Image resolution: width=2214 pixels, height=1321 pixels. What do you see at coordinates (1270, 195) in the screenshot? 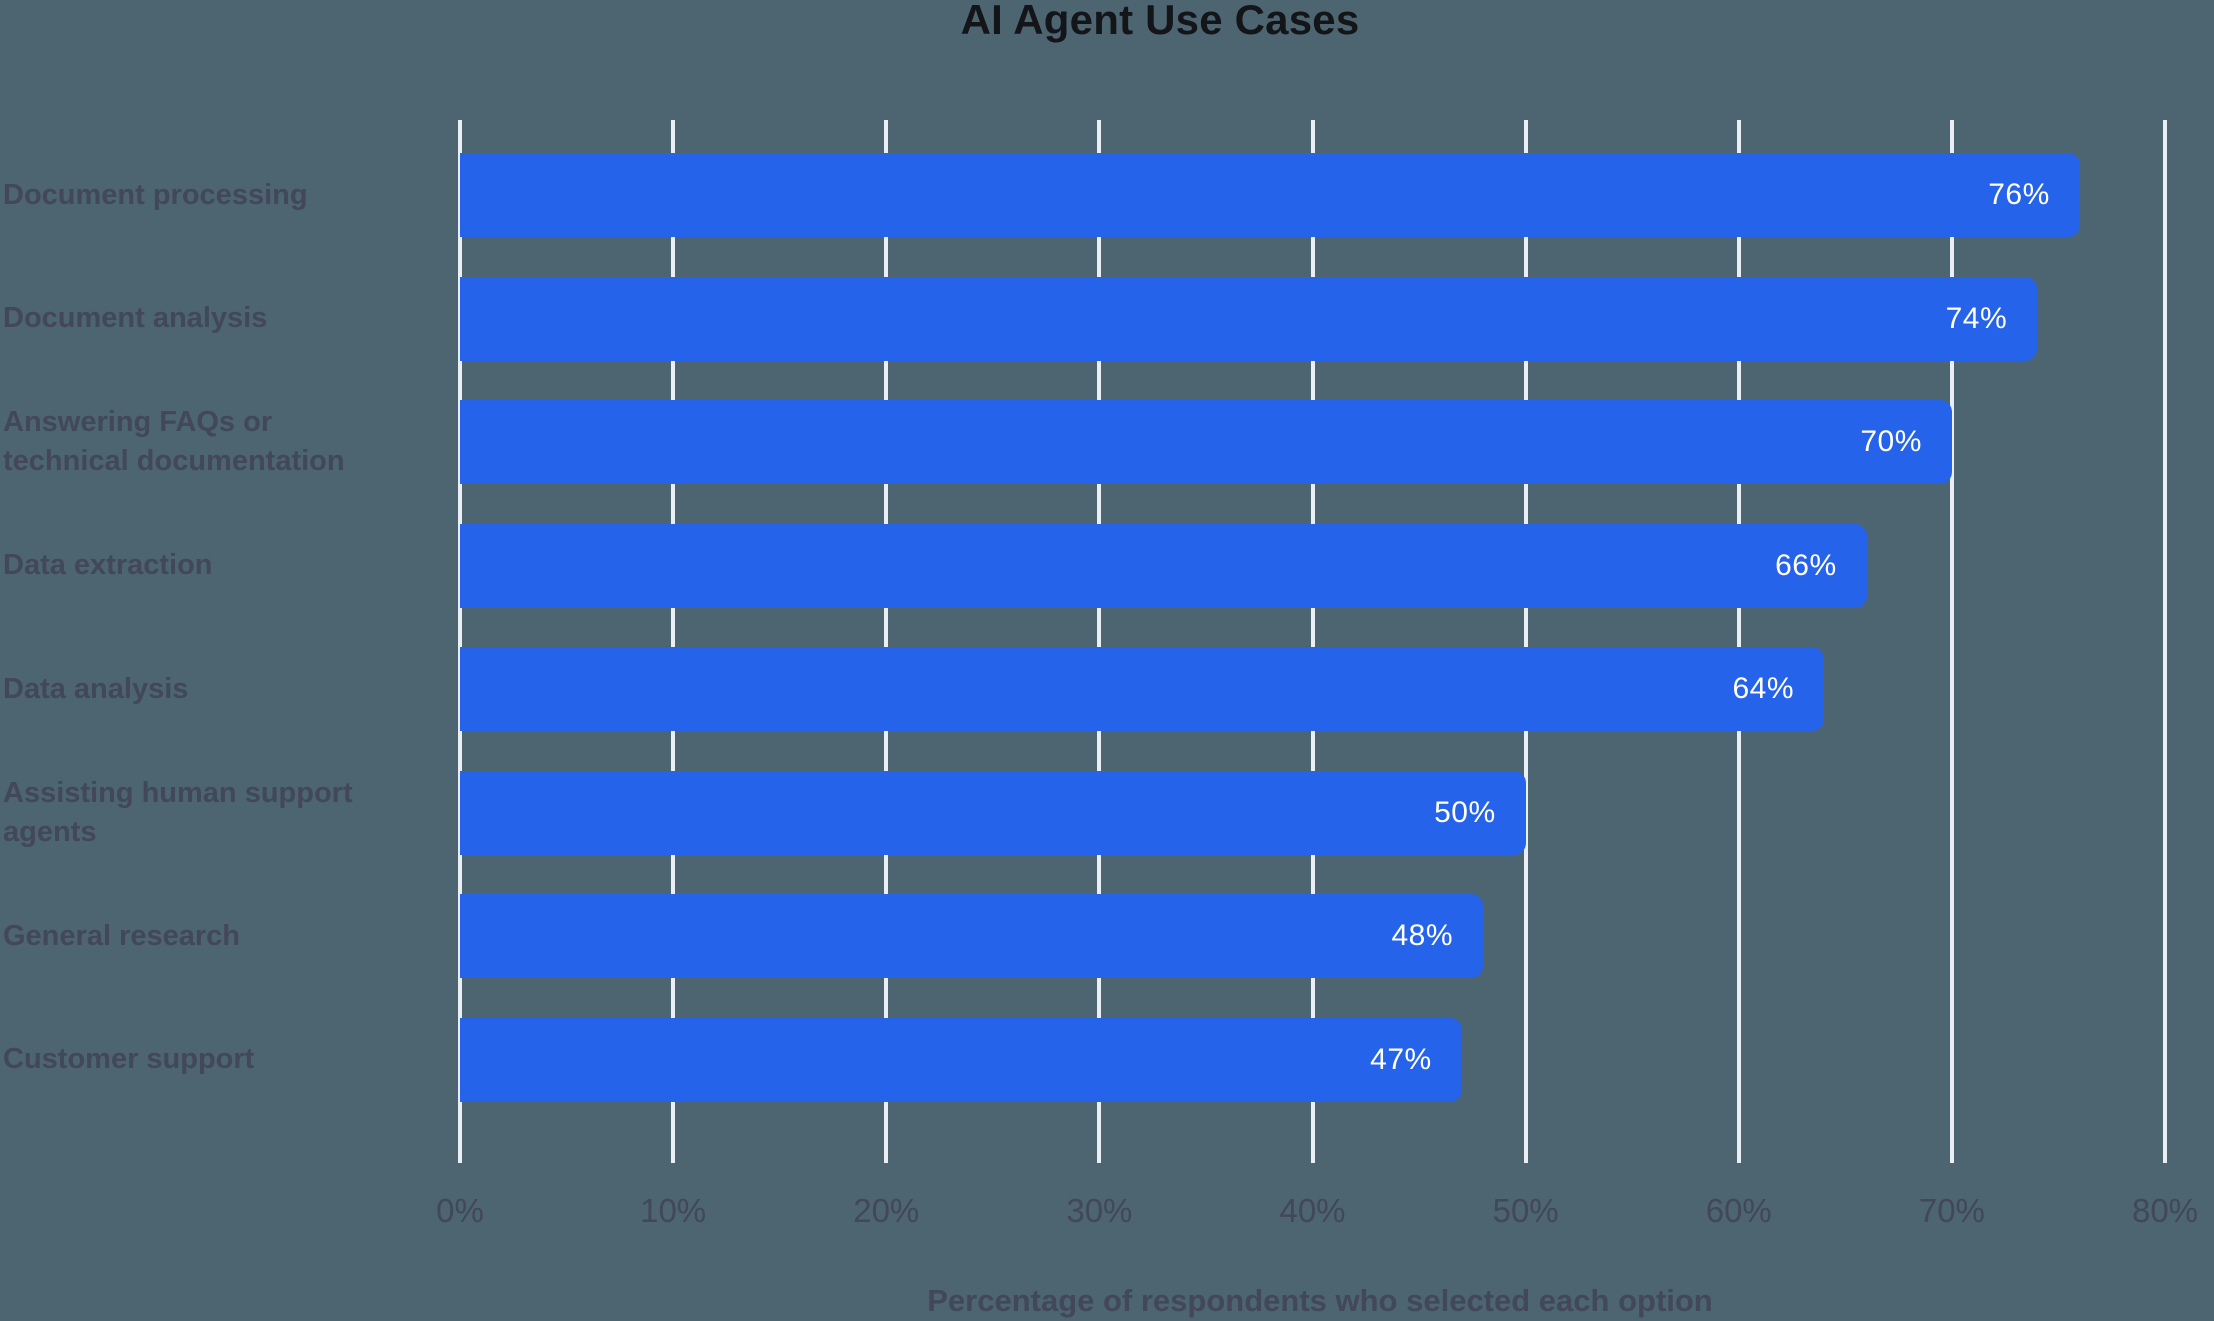
I see `bar: 76%` at bounding box center [1270, 195].